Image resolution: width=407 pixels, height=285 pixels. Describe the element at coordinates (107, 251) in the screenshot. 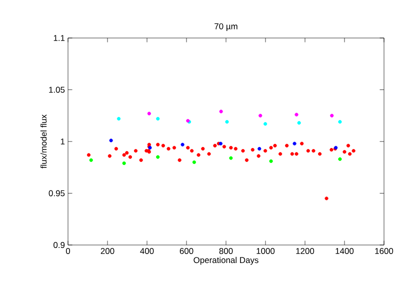

I see `x-tick-label: 200` at that location.